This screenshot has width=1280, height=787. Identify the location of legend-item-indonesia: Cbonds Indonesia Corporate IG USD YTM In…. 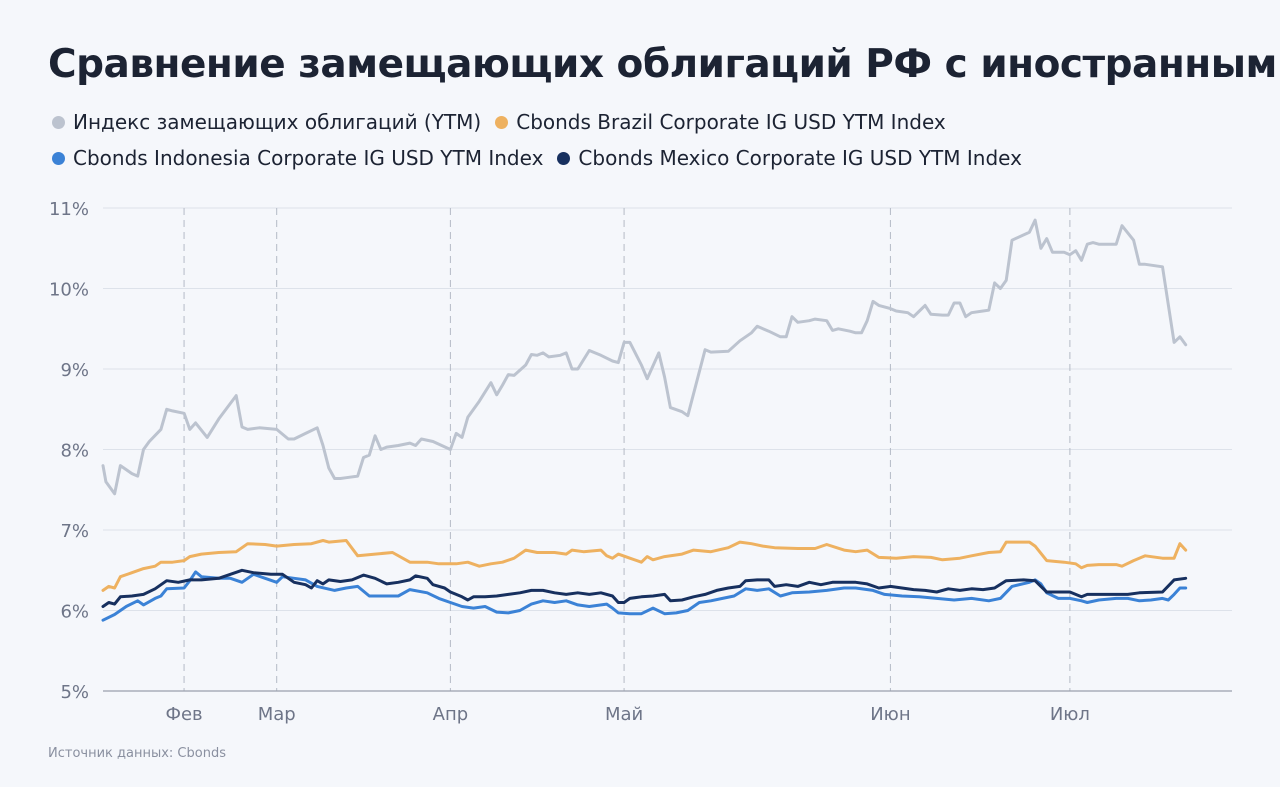
(297, 158).